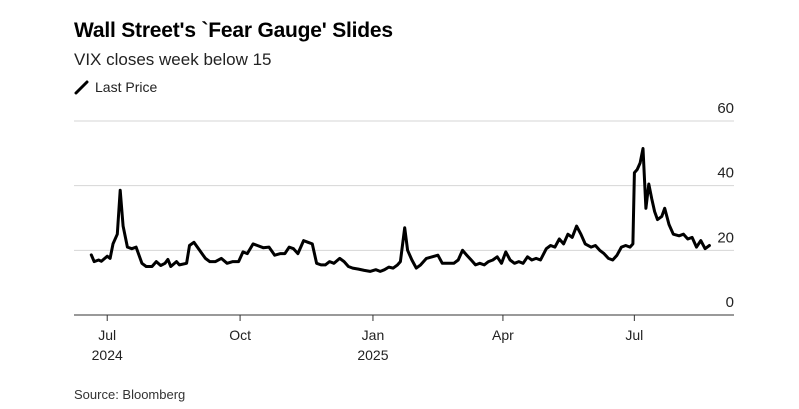 The height and width of the screenshot is (409, 799). I want to click on x-tick-label: Apr, so click(503, 335).